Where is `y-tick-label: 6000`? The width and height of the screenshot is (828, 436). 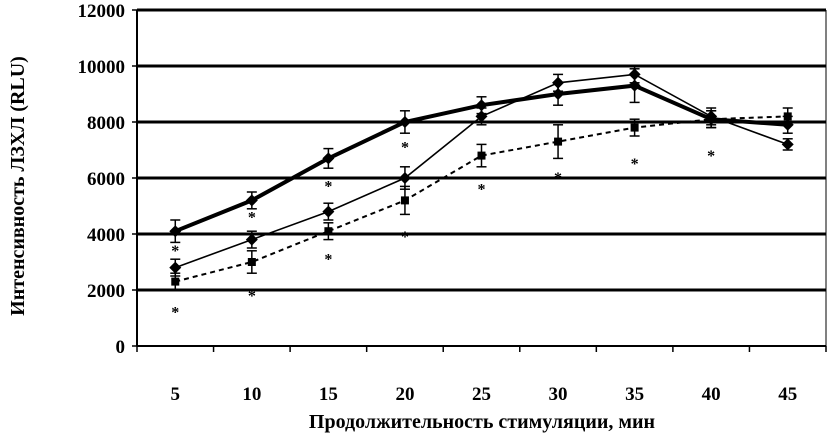 y-tick-label: 6000 is located at coordinates (106, 179).